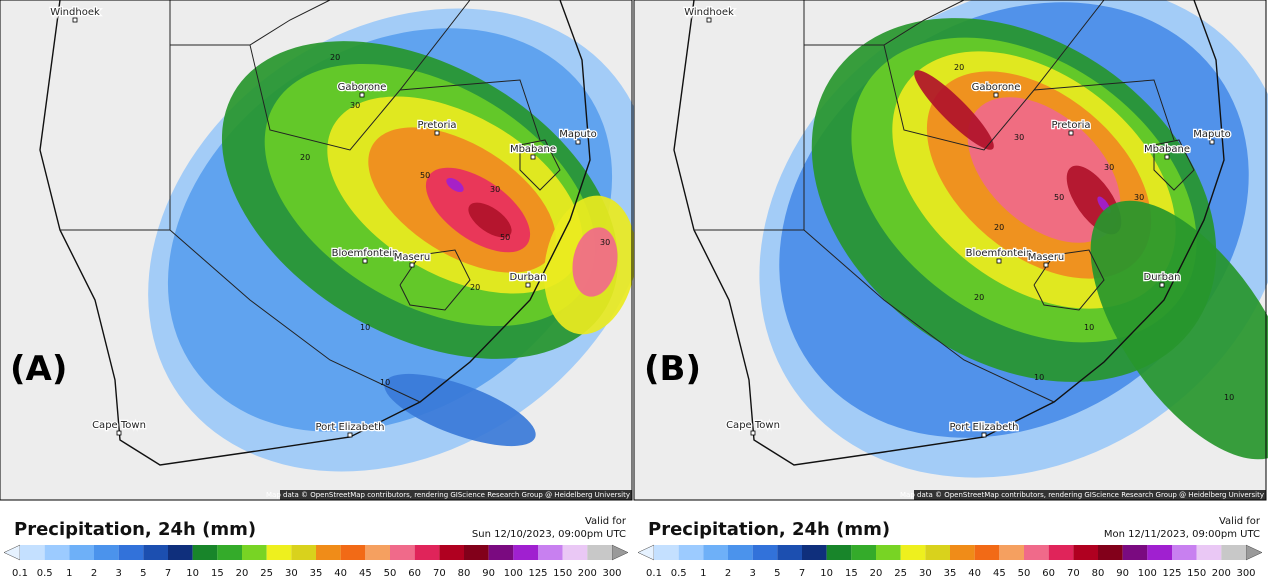  I want to click on colorbar-tick-label: 70, so click(439, 573).